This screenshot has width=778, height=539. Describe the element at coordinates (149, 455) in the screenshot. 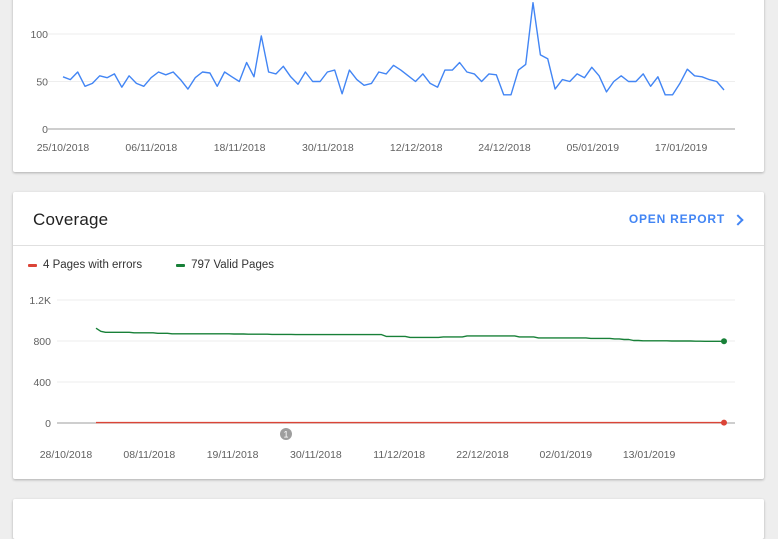

I see `x-tick-label: 08/11/2018` at that location.